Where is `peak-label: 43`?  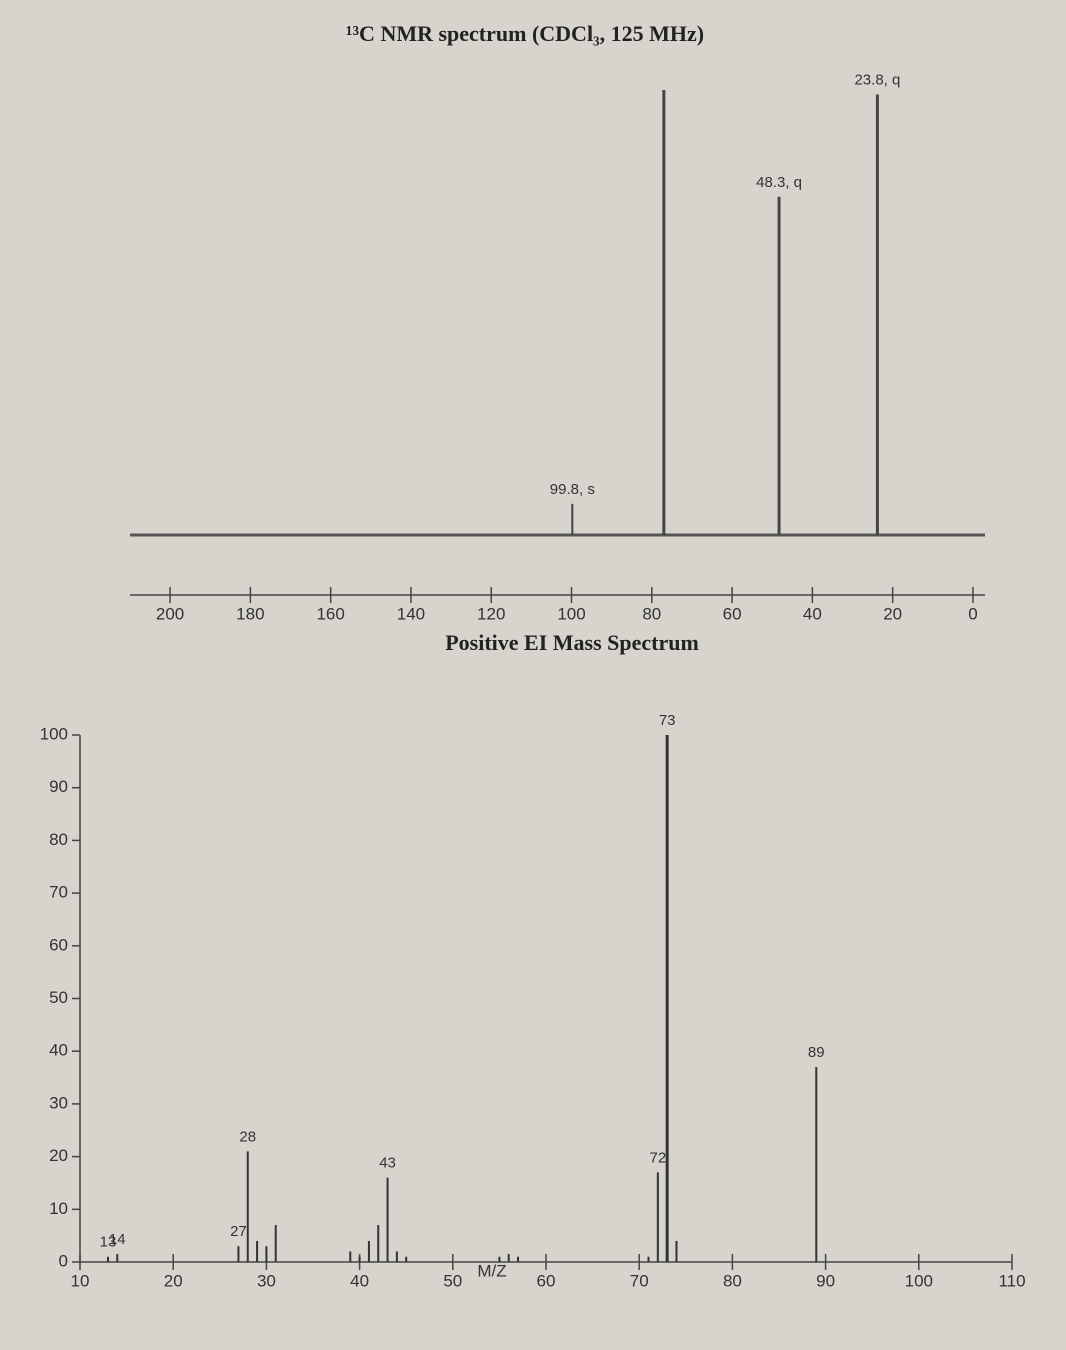
peak-label: 43 is located at coordinates (387, 1163).